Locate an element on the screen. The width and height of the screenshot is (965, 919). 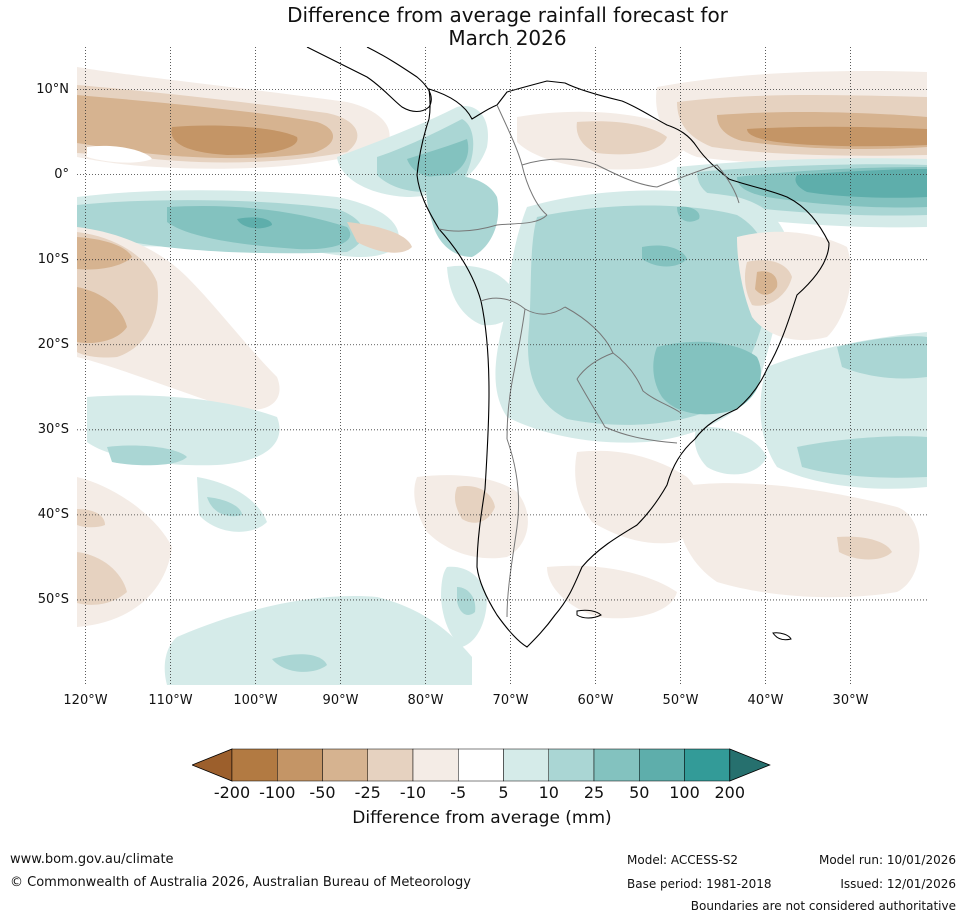
colorbar-title: Difference from average (mm) is located at coordinates (482, 818).